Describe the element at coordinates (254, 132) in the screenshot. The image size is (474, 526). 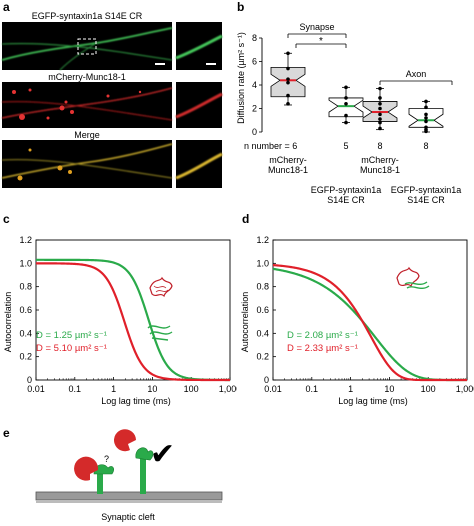
I see `panel-b-ytick-label: 0` at that location.